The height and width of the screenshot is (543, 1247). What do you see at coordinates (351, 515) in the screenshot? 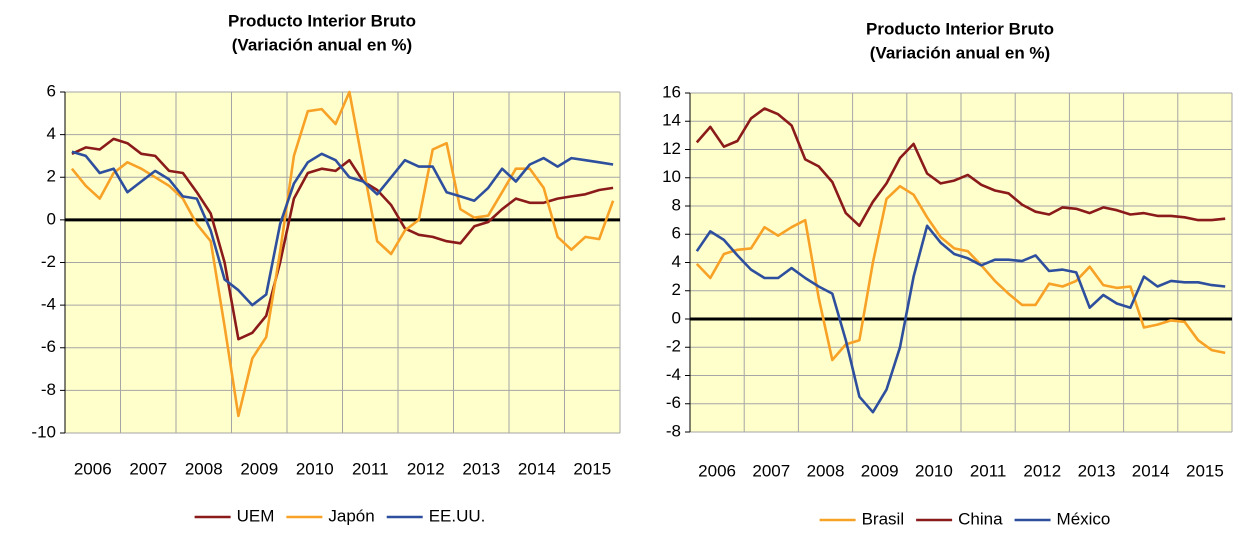
I see `legend-label: Japón` at bounding box center [351, 515].